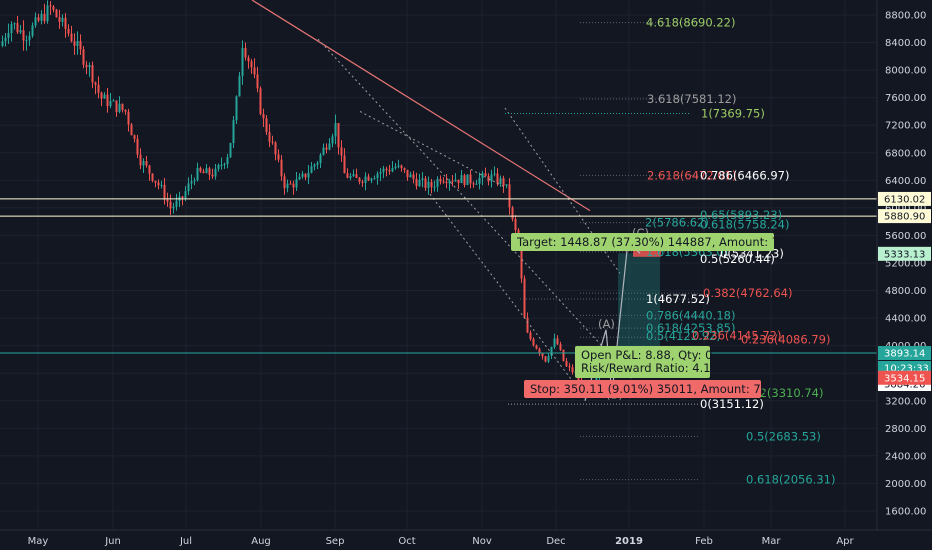 This screenshot has width=932, height=550. What do you see at coordinates (466, 540) in the screenshot?
I see `time-axis-background` at bounding box center [466, 540].